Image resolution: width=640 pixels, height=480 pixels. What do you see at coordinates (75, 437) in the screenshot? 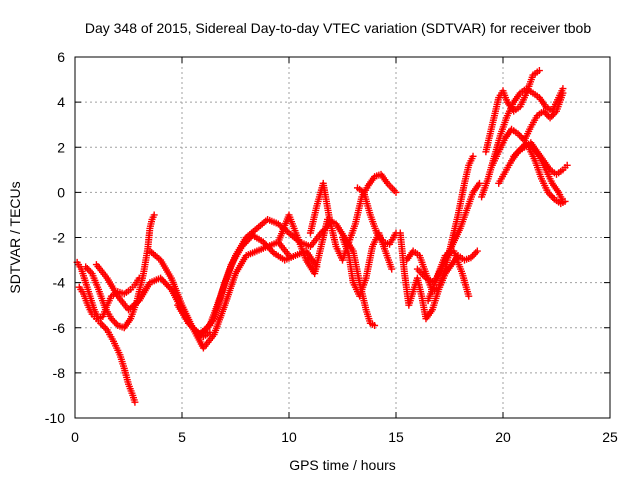
I see `x-tick-label: 0` at bounding box center [75, 437].